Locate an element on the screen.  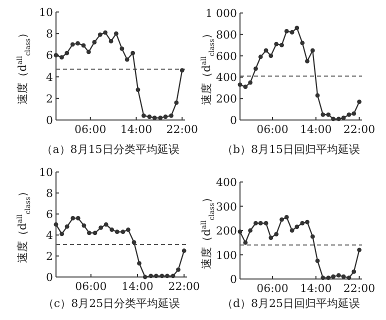
y-tick-label: 8 is located at coordinates (49, 34).